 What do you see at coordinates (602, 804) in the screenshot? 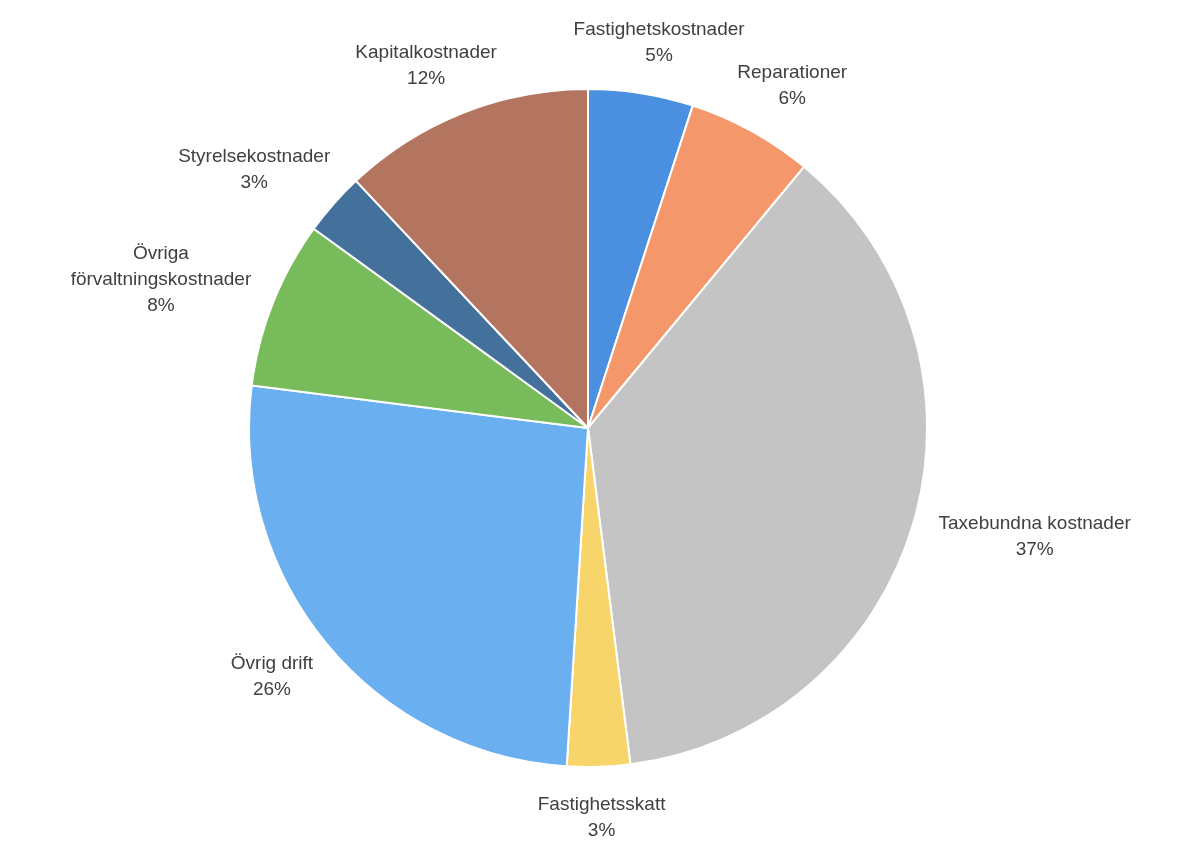
I see `slice-label: Fastighetsskatt` at bounding box center [602, 804].